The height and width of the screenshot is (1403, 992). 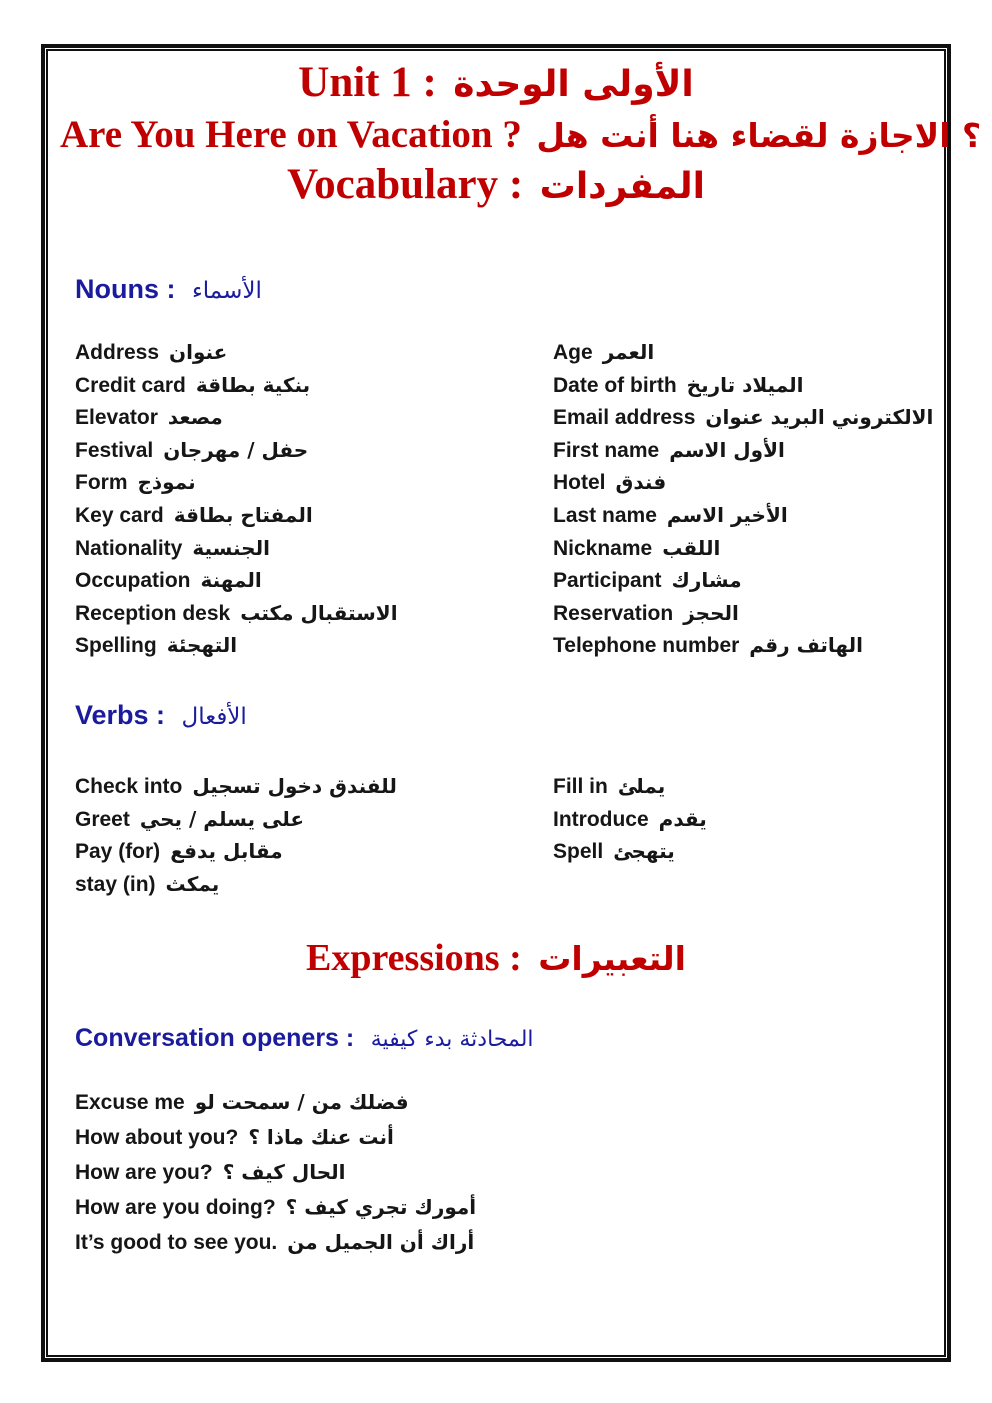 What do you see at coordinates (166, 482) in the screenshot?
I see `noun-arabic: نموذج` at bounding box center [166, 482].